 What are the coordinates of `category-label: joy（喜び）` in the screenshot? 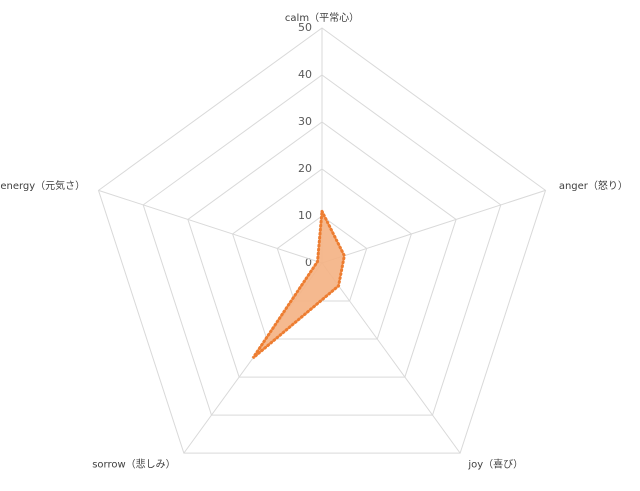 It's located at (495, 463).